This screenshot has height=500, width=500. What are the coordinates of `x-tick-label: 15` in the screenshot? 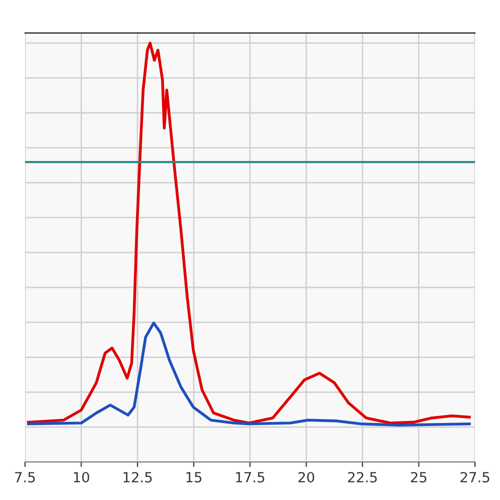 It's located at (194, 477).